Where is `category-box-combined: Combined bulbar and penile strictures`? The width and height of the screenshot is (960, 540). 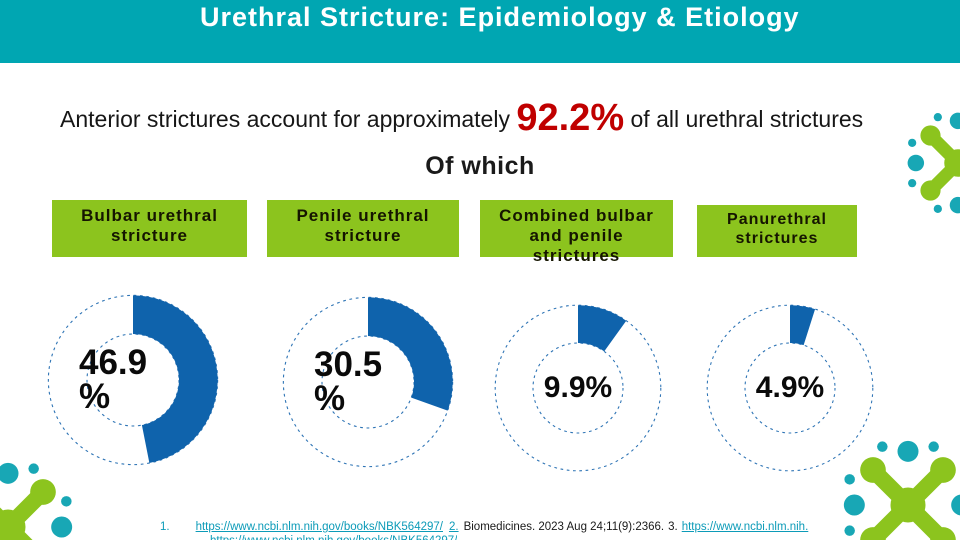
category-box-combined: Combined bulbar and penile strictures is located at coordinates (576, 232).